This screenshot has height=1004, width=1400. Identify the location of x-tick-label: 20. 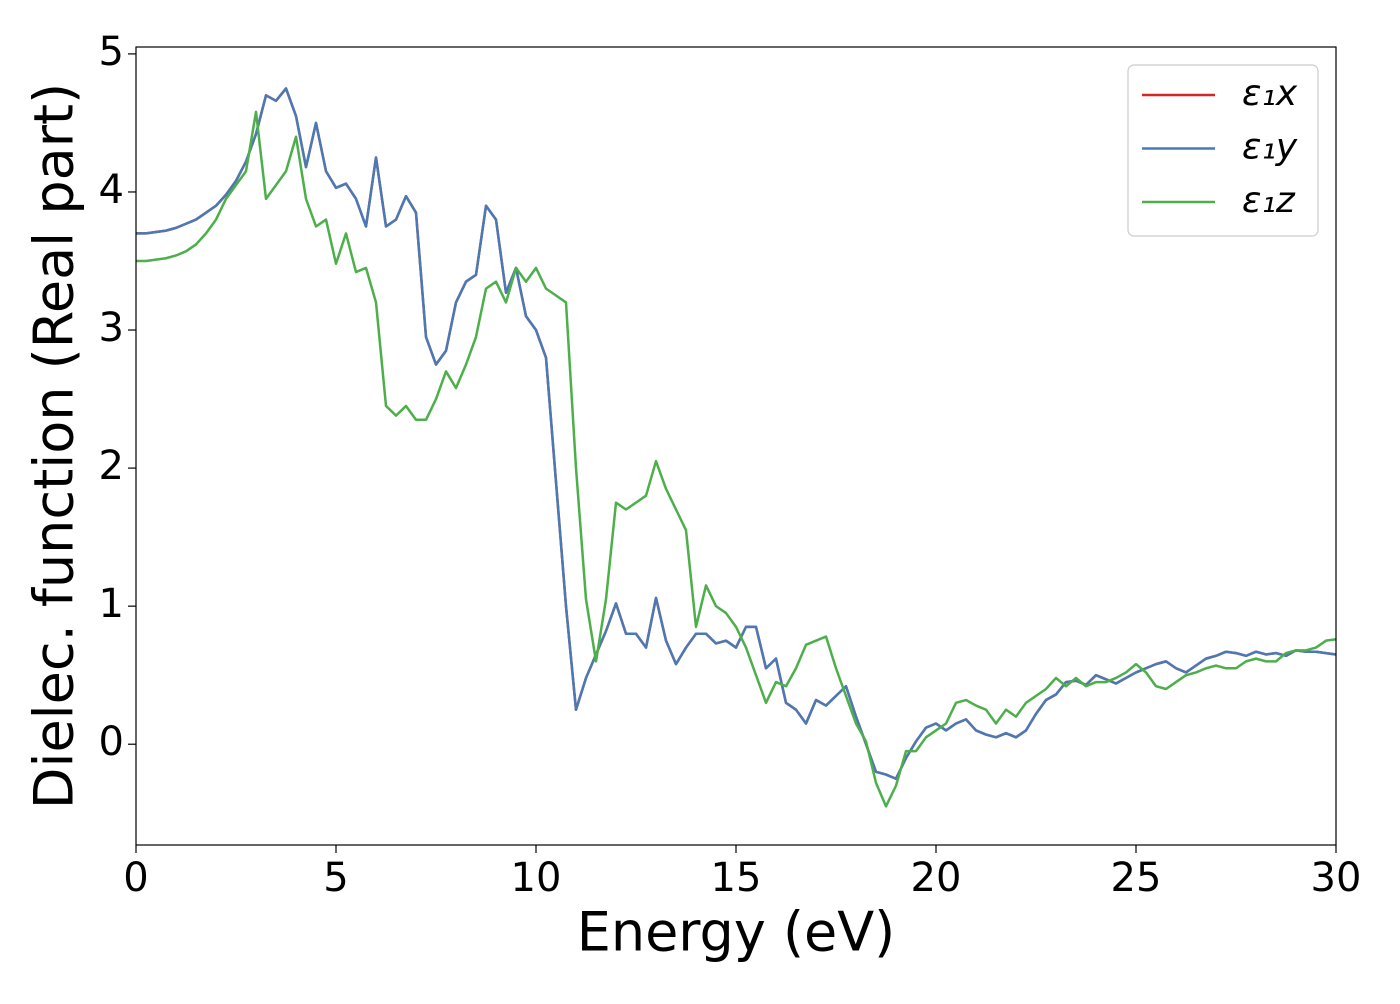
(936, 878).